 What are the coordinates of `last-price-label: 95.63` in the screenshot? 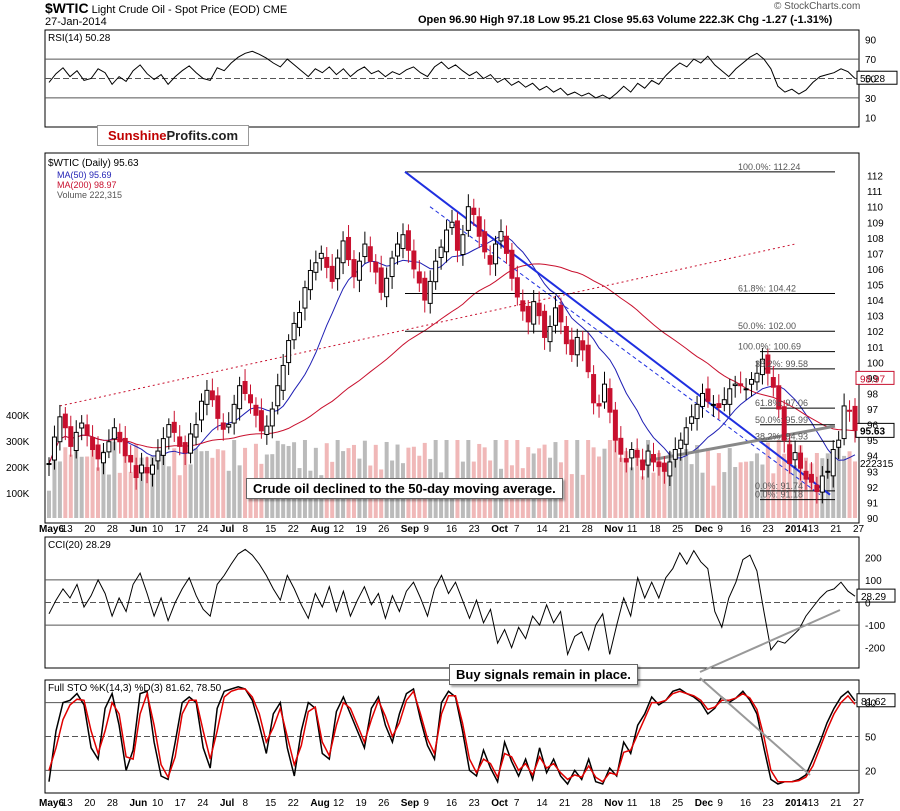 It's located at (872, 431).